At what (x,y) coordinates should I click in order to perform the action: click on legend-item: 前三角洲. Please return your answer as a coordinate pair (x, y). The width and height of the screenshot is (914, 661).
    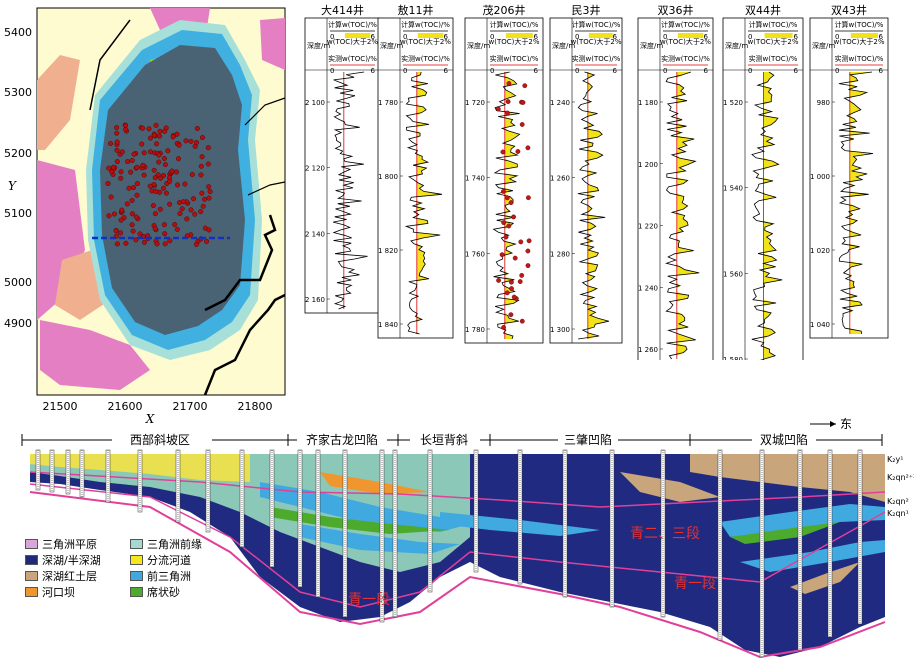
    Looking at the image, I should click on (160, 576).